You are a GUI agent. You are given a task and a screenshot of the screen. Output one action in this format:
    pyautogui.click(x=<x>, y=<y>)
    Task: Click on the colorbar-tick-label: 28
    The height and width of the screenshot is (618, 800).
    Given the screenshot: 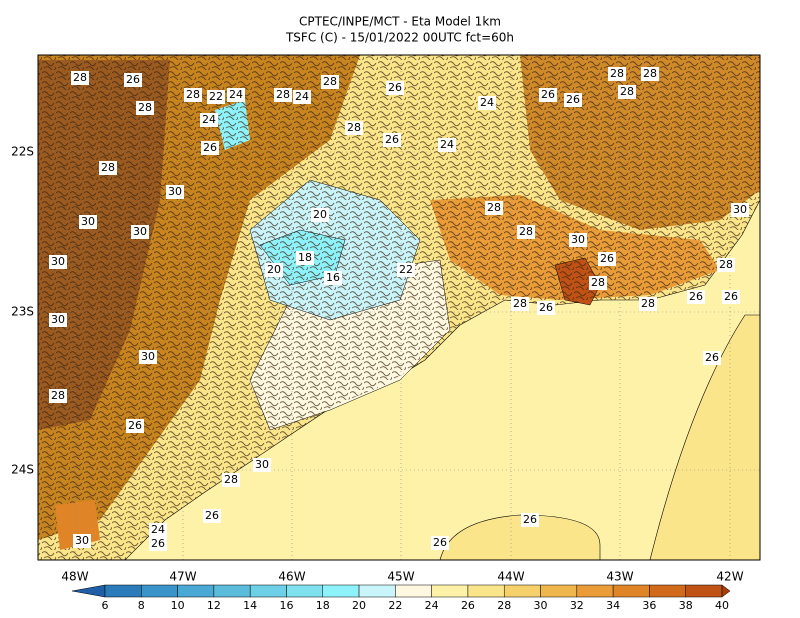 What is the action you would take?
    pyautogui.click(x=504, y=605)
    